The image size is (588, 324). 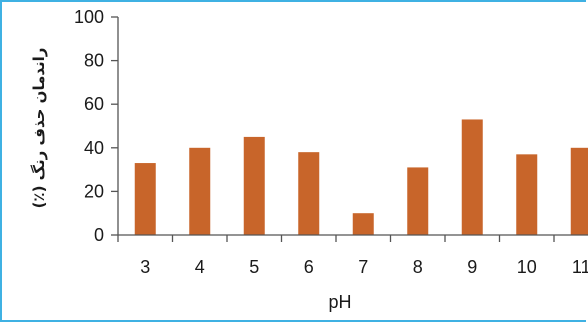 I want to click on x-tick-label-7: 7, so click(x=363, y=267).